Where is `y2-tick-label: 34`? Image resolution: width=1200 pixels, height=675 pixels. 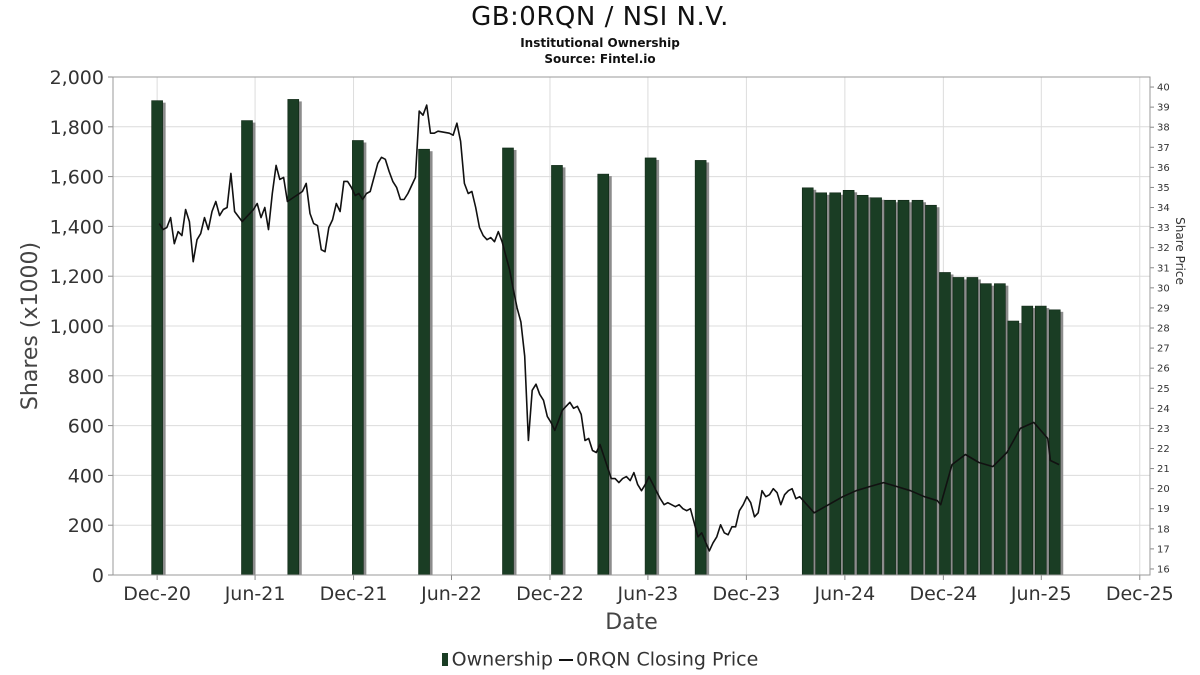
y2-tick-label: 34 is located at coordinates (1163, 208).